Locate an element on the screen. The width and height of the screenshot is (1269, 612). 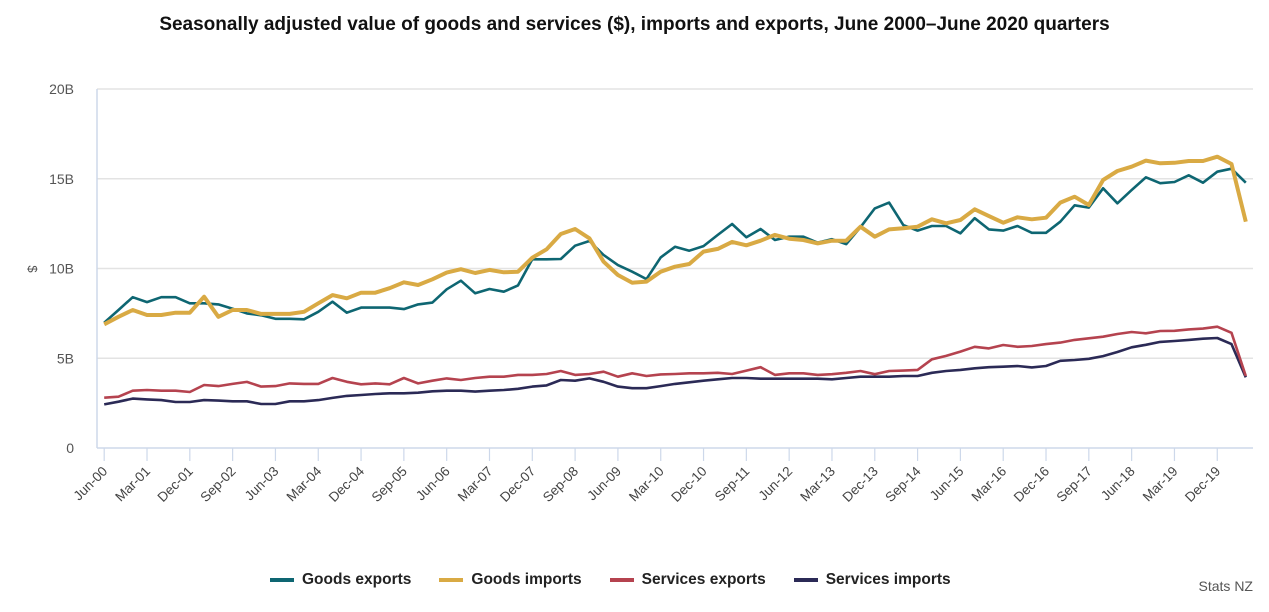
x-tick-label: Mar-16 is located at coordinates (988, 484).